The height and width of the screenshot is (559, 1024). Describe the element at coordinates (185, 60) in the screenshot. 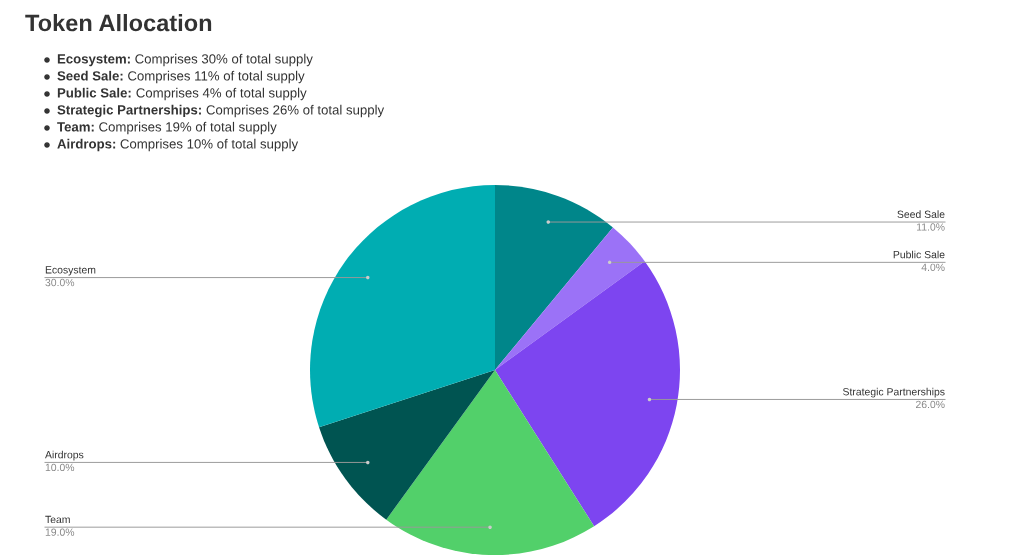

I see `text: Ecosystem: Comprises 30% of total supply` at that location.